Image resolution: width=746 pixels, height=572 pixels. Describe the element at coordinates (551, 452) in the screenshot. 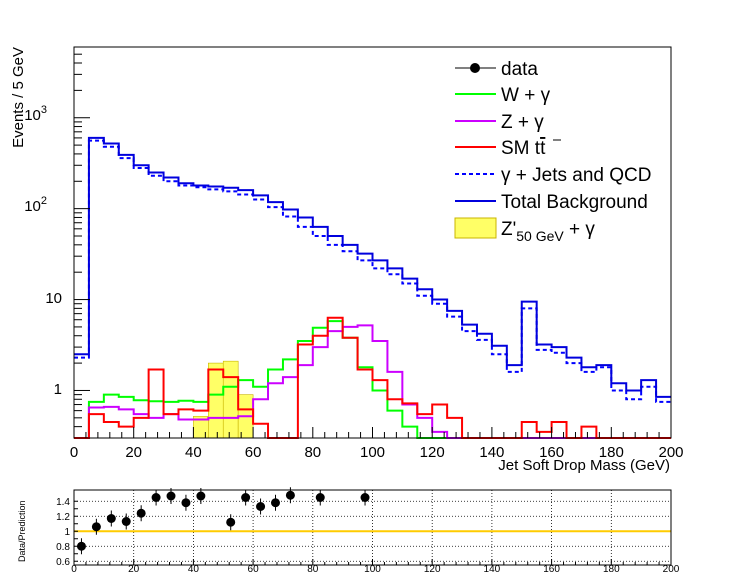

I see `main-x-tick-label: 160` at that location.